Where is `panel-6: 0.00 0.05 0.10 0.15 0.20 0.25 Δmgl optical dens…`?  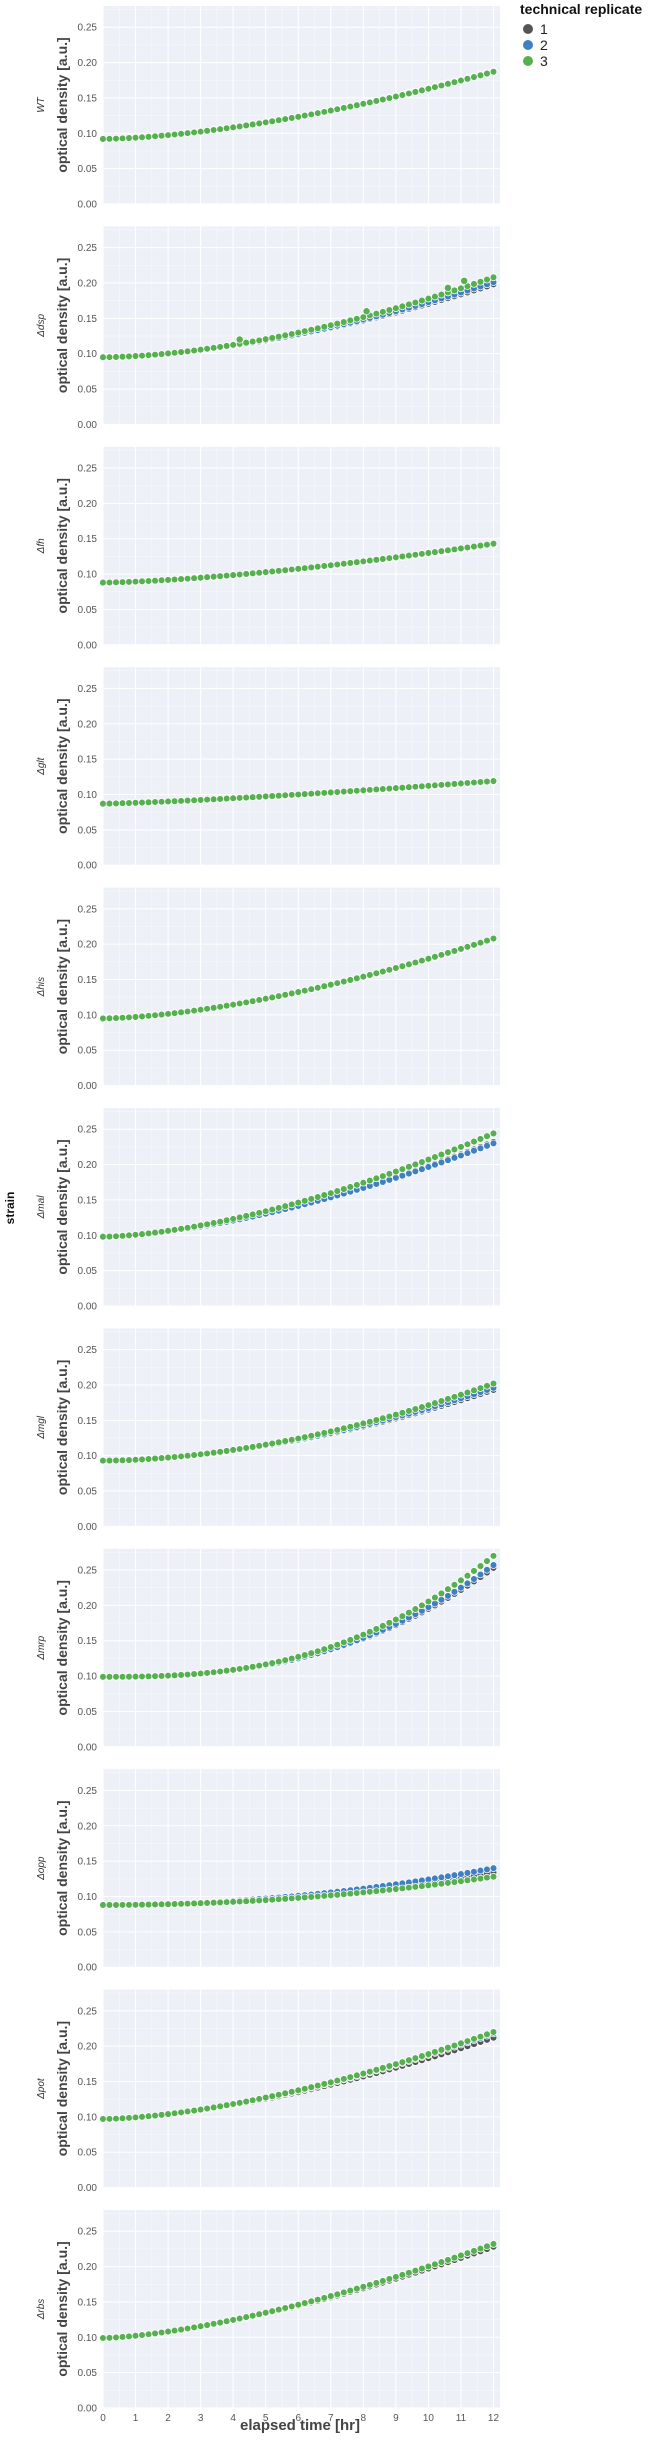
panel-6: 0.00 0.05 0.10 0.15 0.20 0.25 Δmgl optical dens… is located at coordinates (268, 1430).